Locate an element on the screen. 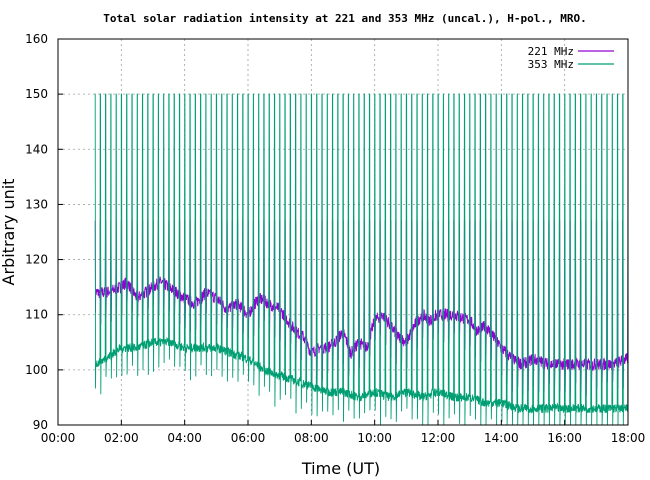 The image size is (650, 480). x-tick-label: 08:00 is located at coordinates (311, 438).